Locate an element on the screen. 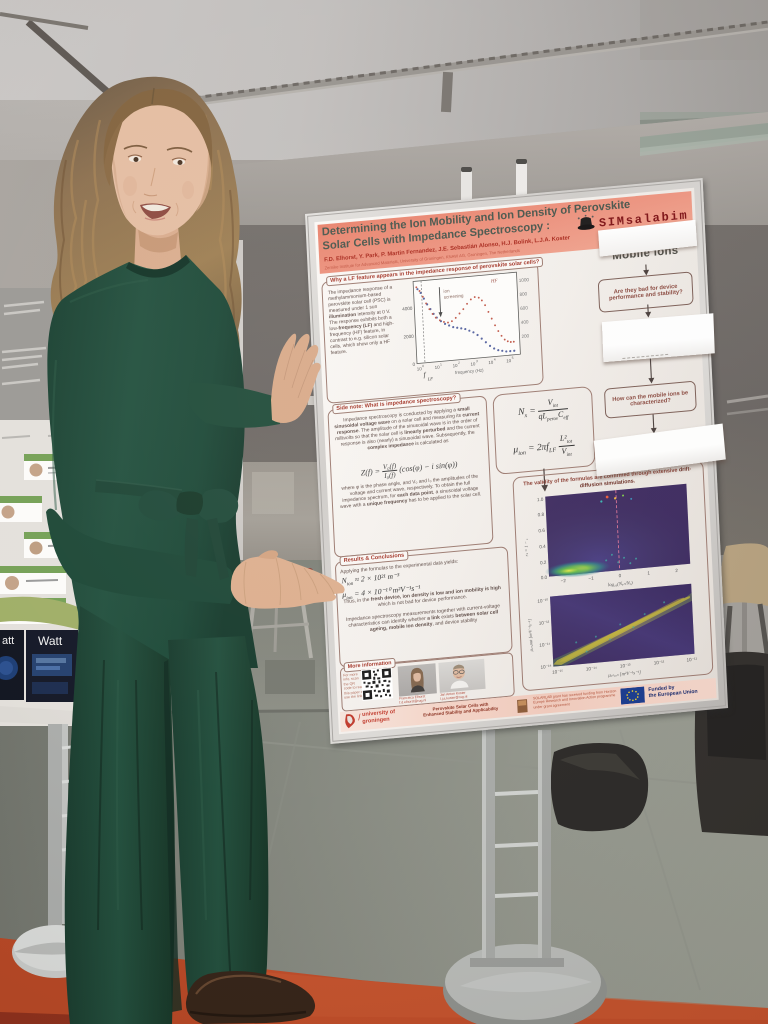 The width and height of the screenshot is (768, 1024). svg-text: 10⁻¹⁵ is located at coordinates (557, 672).